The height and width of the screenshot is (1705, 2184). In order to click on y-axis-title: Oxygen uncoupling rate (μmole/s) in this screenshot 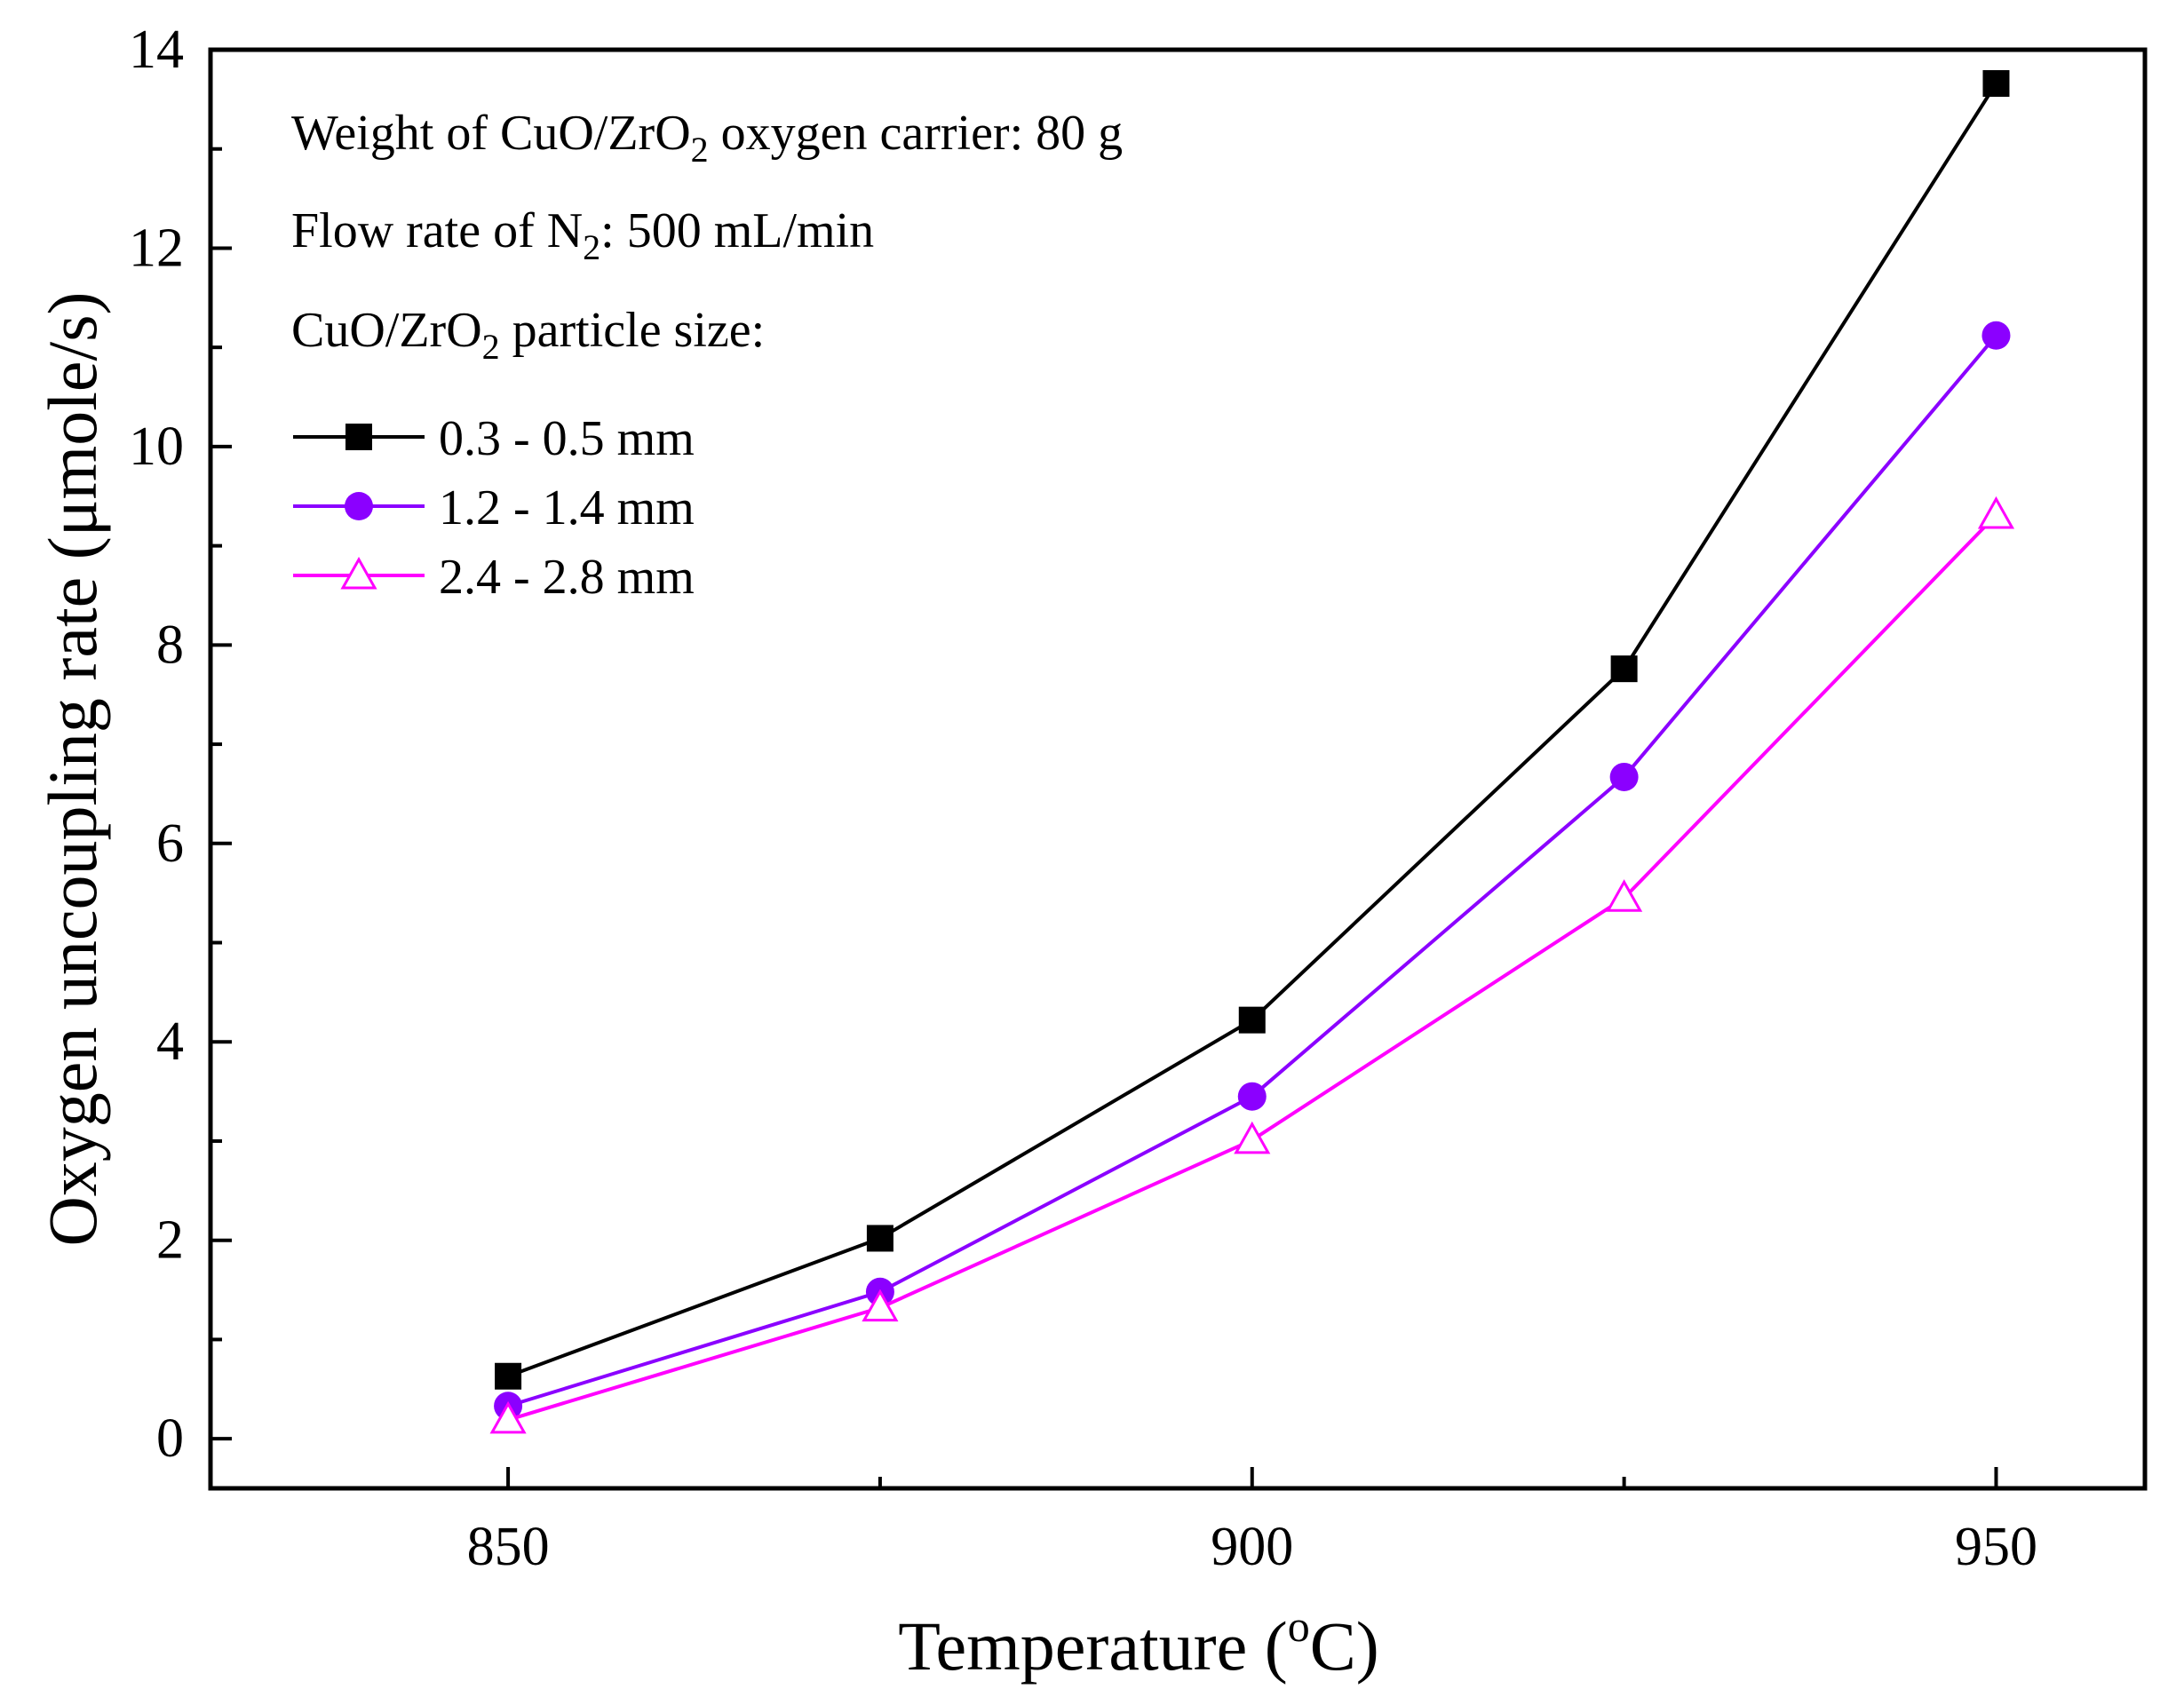, I will do `click(72, 769)`.